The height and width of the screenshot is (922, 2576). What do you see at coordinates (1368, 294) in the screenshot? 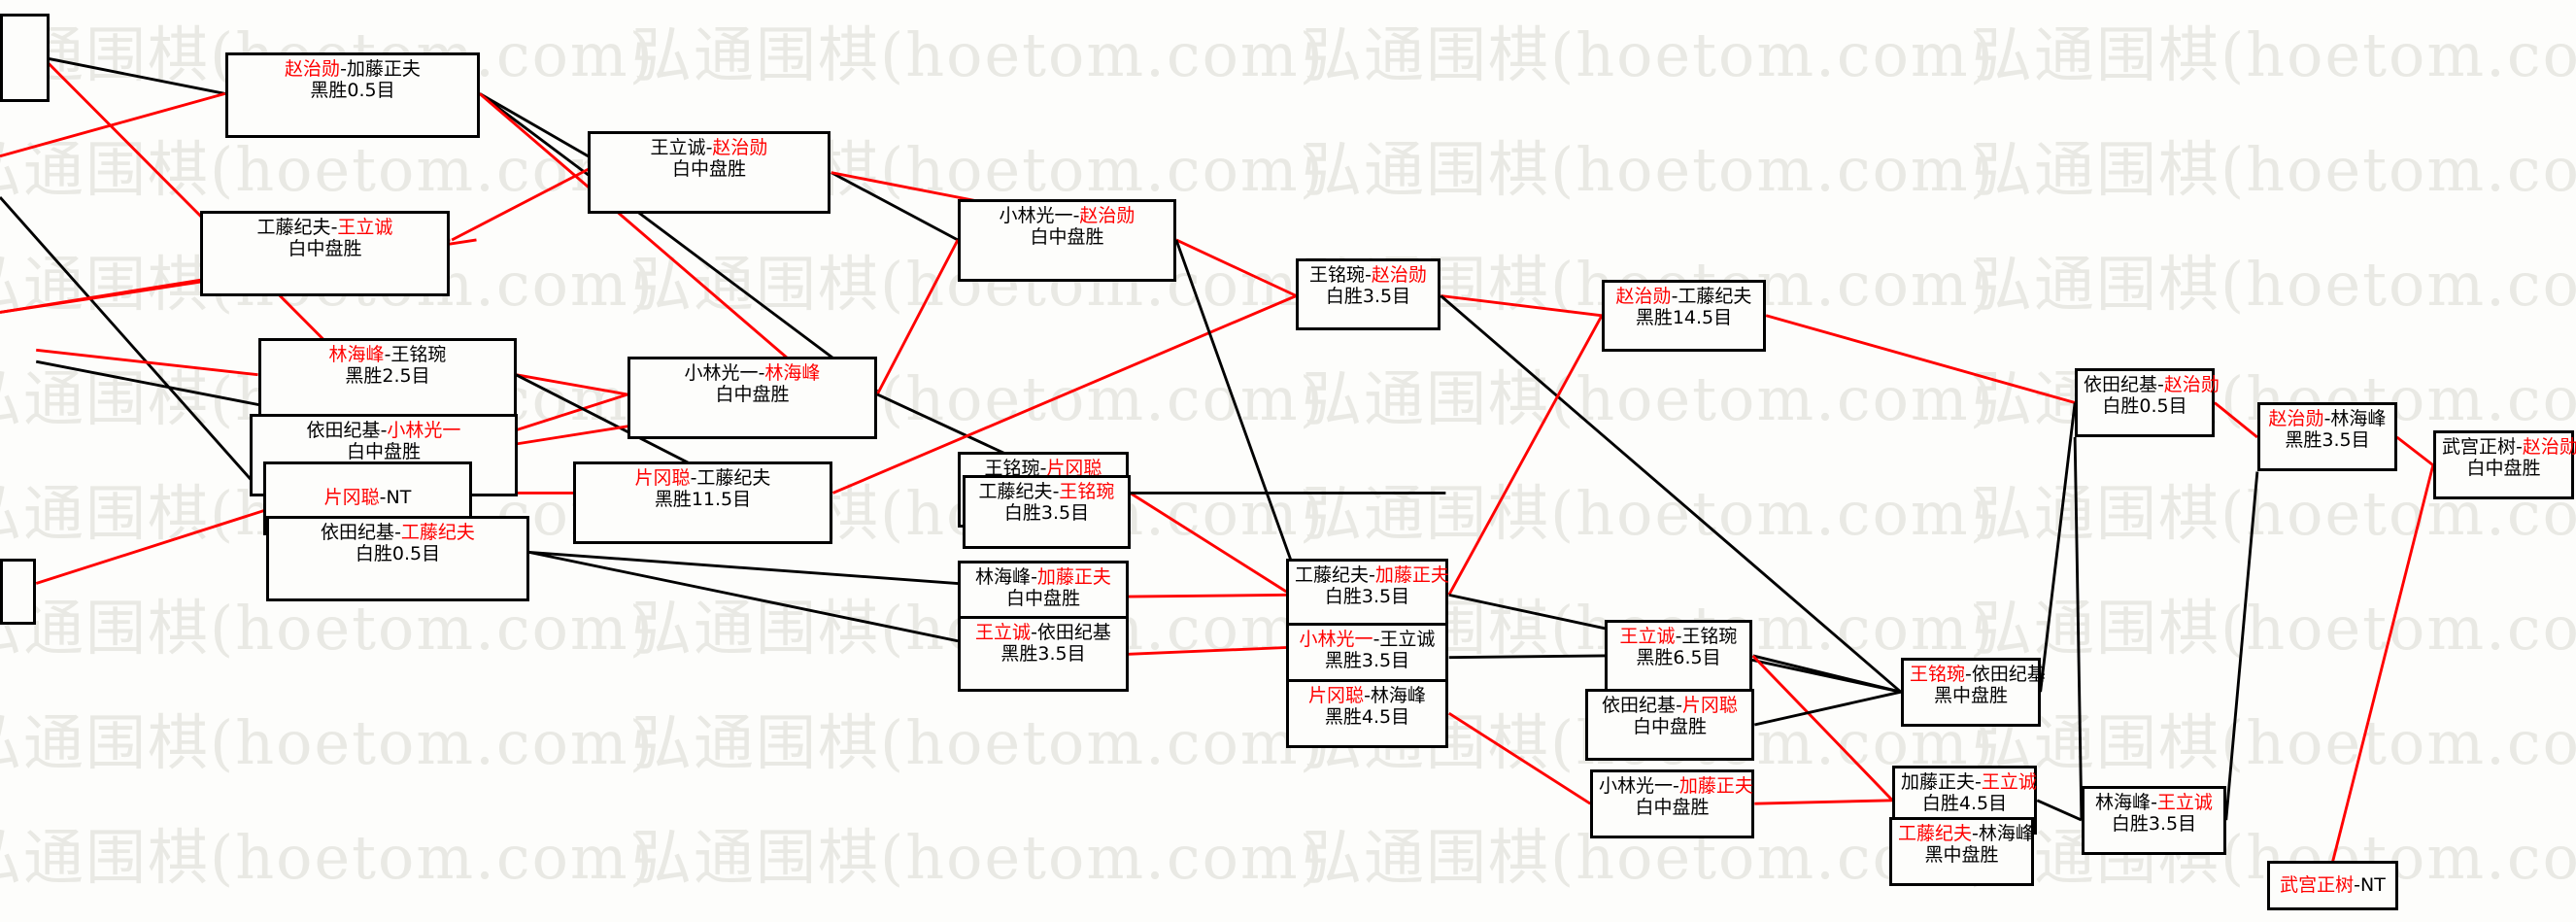
I see `match-node: 王铭琬-赵治勋 白胜3.5目` at bounding box center [1368, 294].